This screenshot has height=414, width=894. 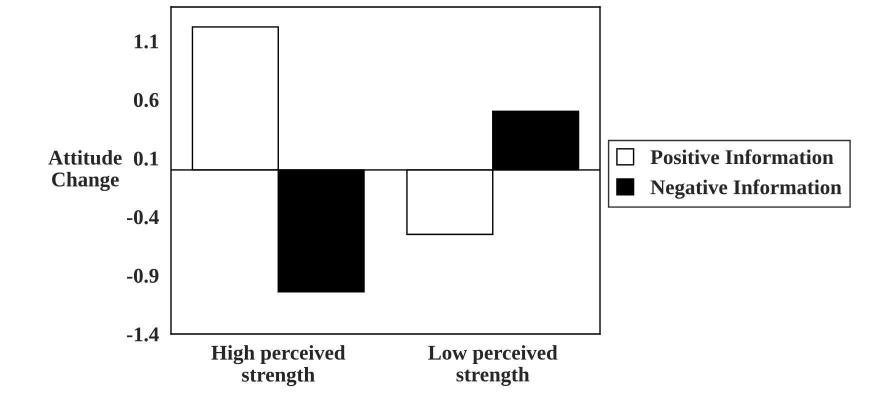 What do you see at coordinates (85, 170) in the screenshot?
I see `y-axis-title: Attitude Change` at bounding box center [85, 170].